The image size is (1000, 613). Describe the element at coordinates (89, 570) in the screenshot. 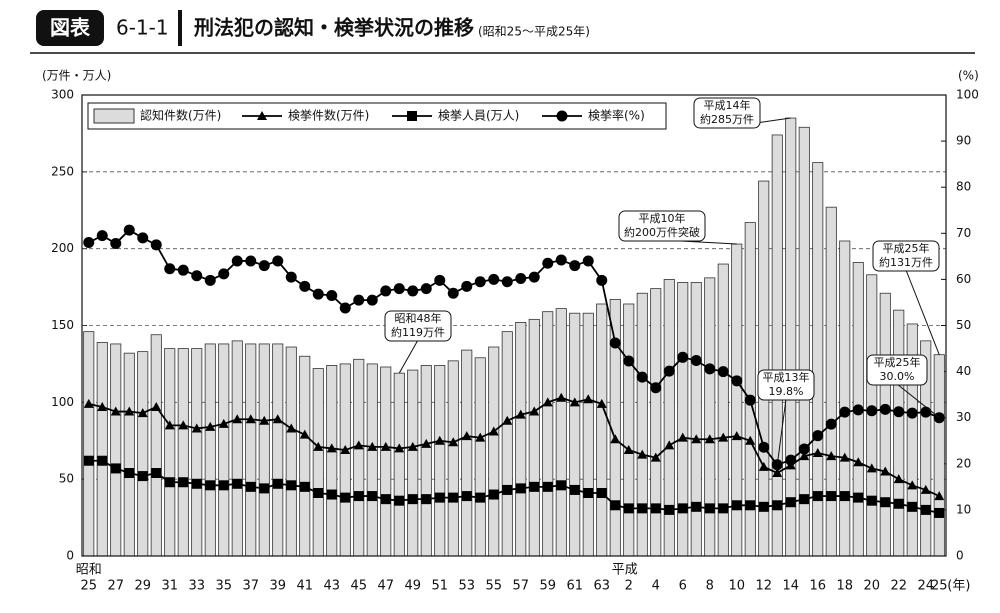

I see `era-label: 昭和` at that location.